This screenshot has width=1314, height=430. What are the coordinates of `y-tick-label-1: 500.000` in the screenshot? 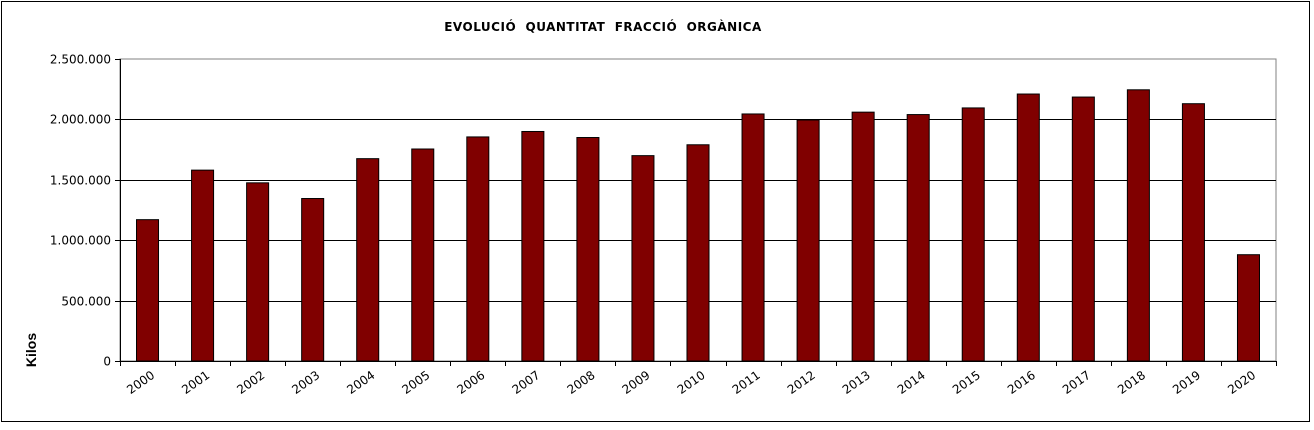 It's located at (86, 302).